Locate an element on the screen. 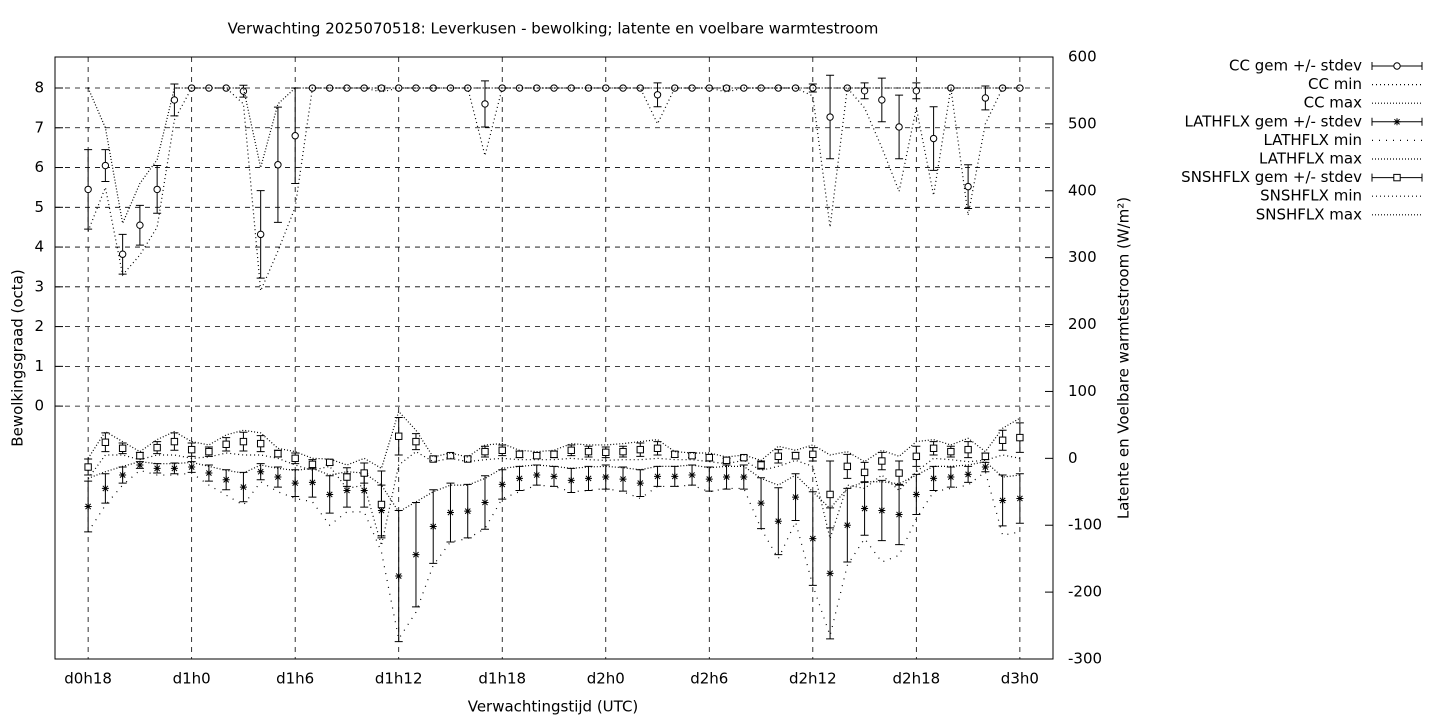 The image size is (1440, 720). y2-axis-label: Latente en Voelbare warmtestroom (W/m²) is located at coordinates (1124, 358).